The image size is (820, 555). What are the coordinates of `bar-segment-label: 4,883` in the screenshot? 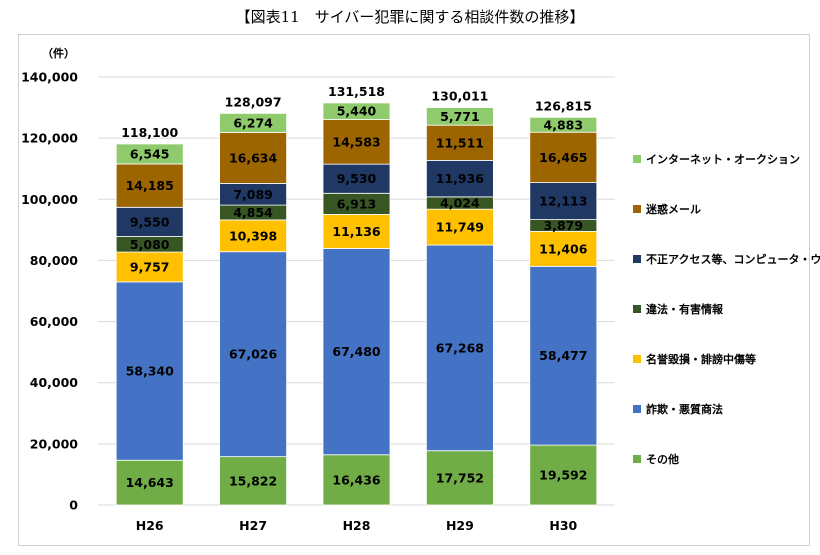 It's located at (564, 124).